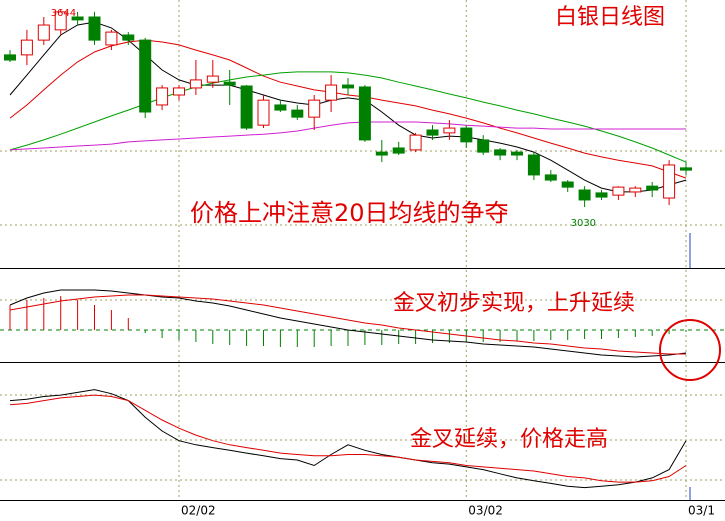 This screenshot has width=725, height=521. What do you see at coordinates (610, 17) in the screenshot?
I see `chart-title: 白银日线图` at bounding box center [610, 17].